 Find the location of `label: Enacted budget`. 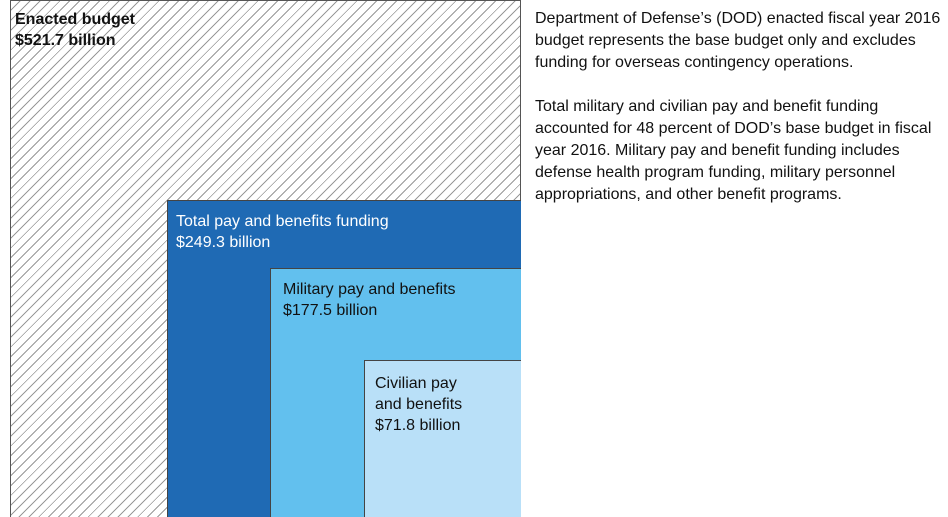

label: Enacted budget is located at coordinates (75, 19).